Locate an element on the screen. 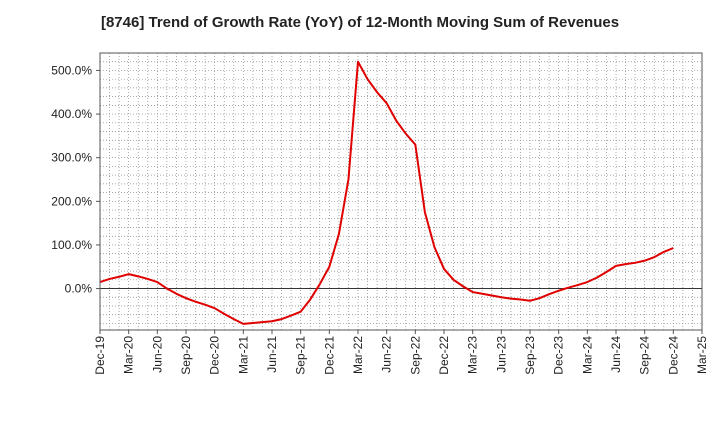  x-tick-label: Mar-24 is located at coordinates (587, 355).